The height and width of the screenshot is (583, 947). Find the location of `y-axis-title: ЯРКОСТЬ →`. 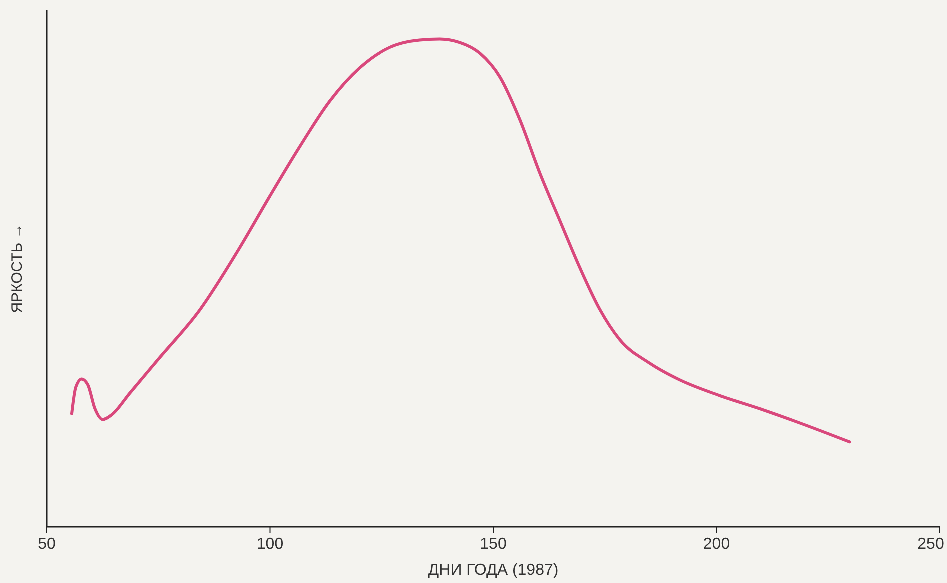

y-axis-title: ЯРКОСТЬ → is located at coordinates (17, 269).